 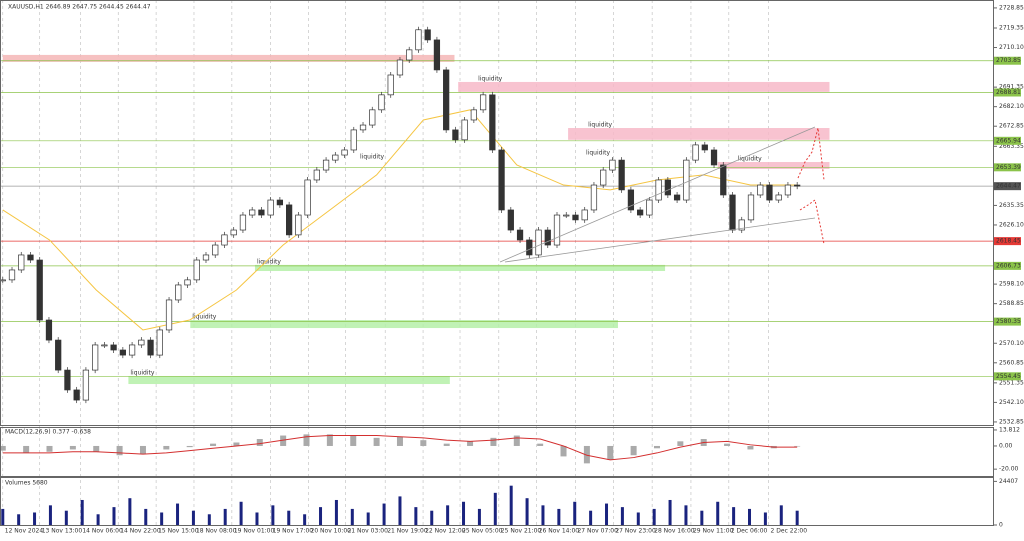 I want to click on level-label: 2644.47, so click(x=1008, y=186).